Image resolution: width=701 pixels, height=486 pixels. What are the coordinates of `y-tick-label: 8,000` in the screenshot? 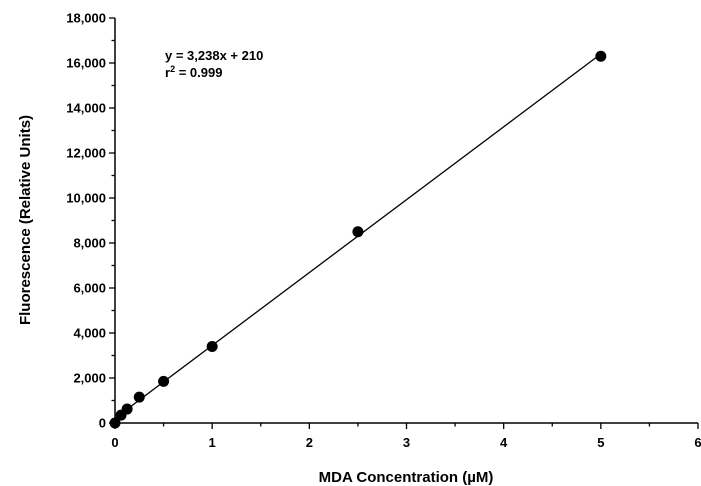 It's located at (89, 243).